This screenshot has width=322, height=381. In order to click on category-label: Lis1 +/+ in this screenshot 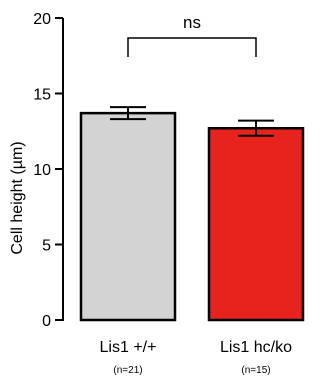, I will do `click(128, 347)`.